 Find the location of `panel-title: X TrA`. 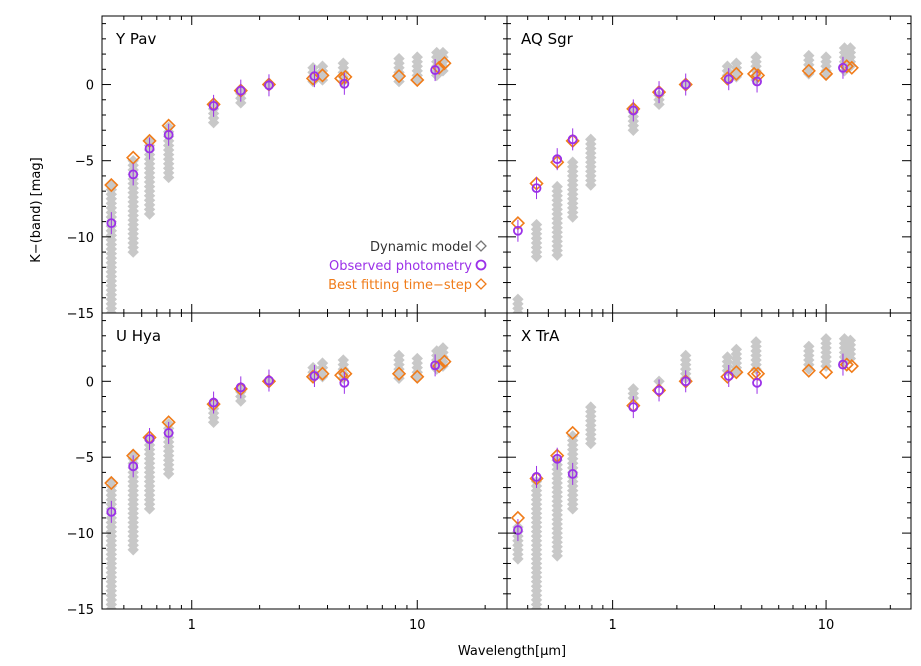

panel-title: X TrA is located at coordinates (540, 336).